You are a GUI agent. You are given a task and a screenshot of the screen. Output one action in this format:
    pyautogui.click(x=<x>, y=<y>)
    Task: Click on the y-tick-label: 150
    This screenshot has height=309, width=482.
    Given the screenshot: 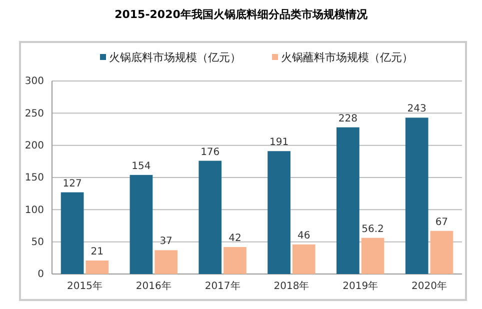 What is the action you would take?
    pyautogui.click(x=34, y=178)
    